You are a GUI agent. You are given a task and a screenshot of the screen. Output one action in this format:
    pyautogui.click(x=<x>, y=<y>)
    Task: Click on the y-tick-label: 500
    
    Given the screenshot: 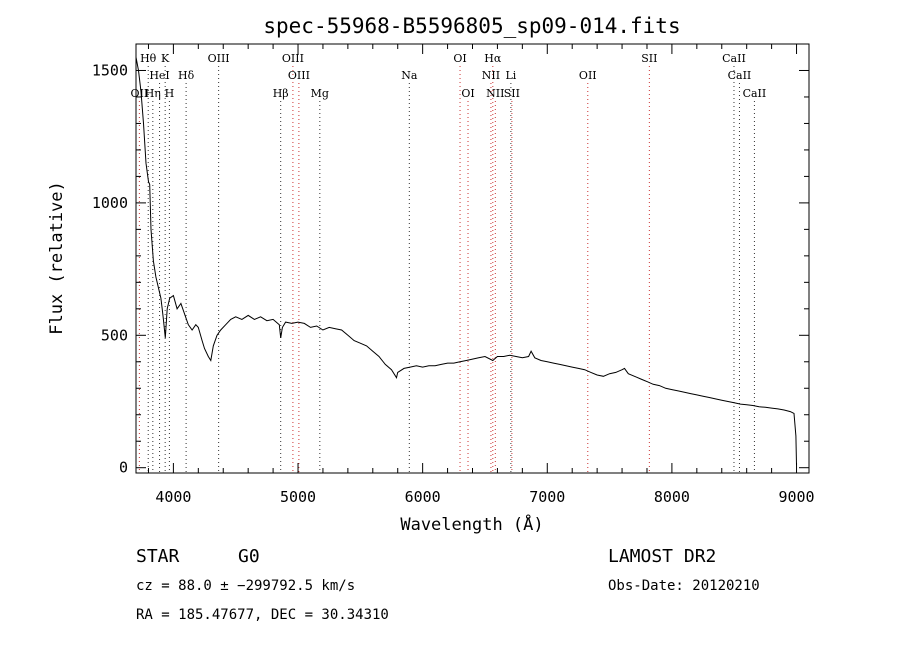 What is the action you would take?
    pyautogui.click(x=114, y=335)
    